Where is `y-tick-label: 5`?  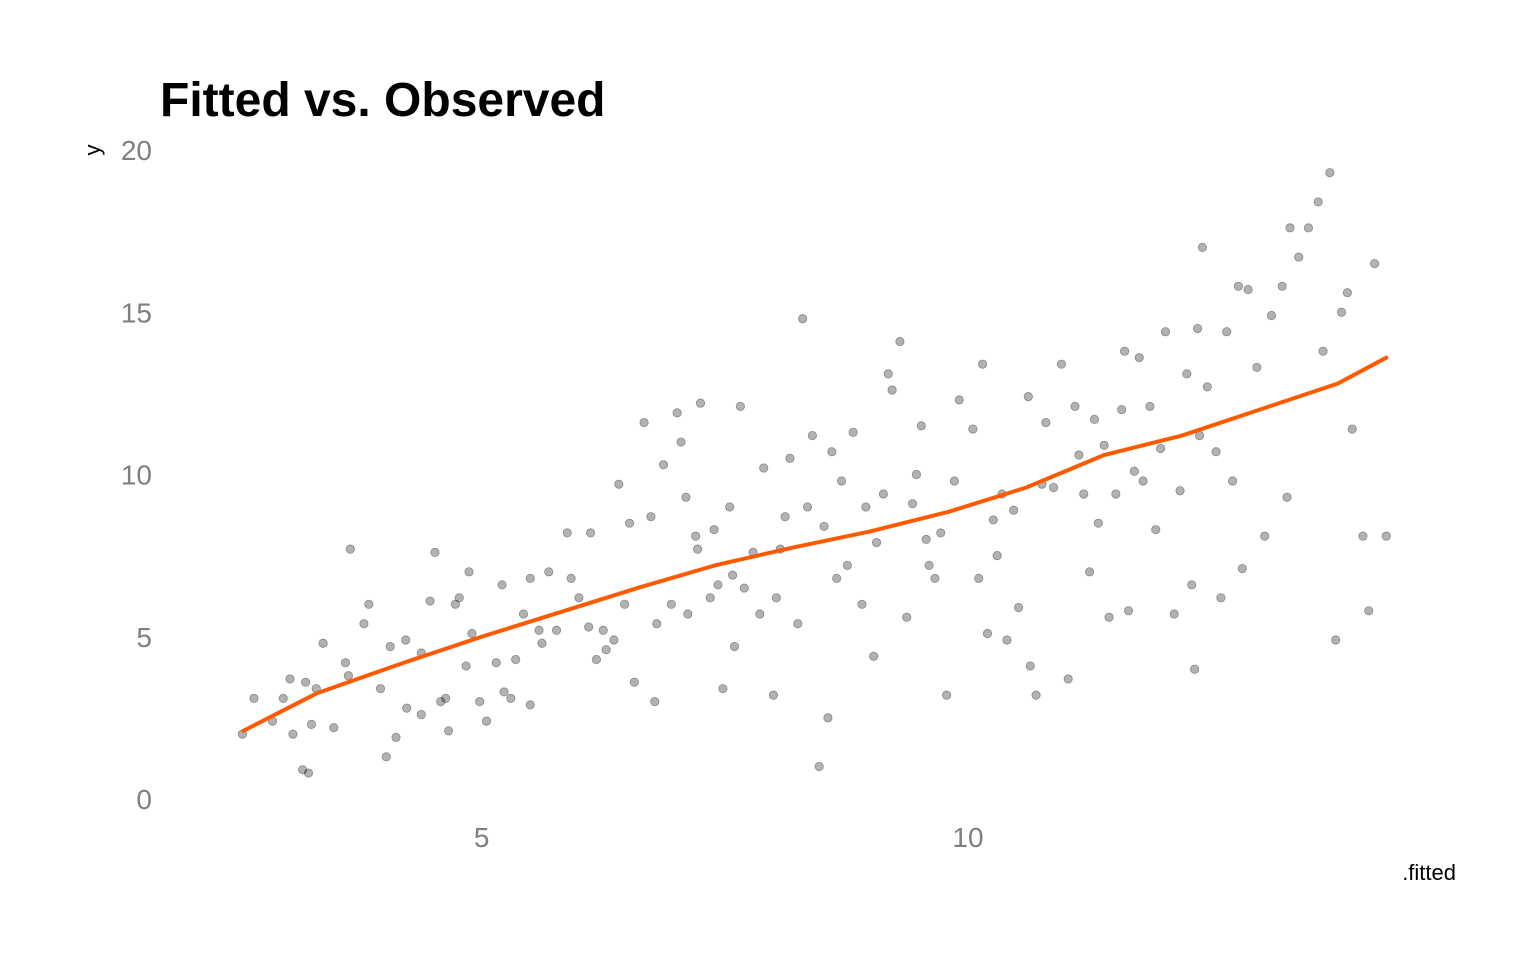 y-tick-label: 5 is located at coordinates (144, 637).